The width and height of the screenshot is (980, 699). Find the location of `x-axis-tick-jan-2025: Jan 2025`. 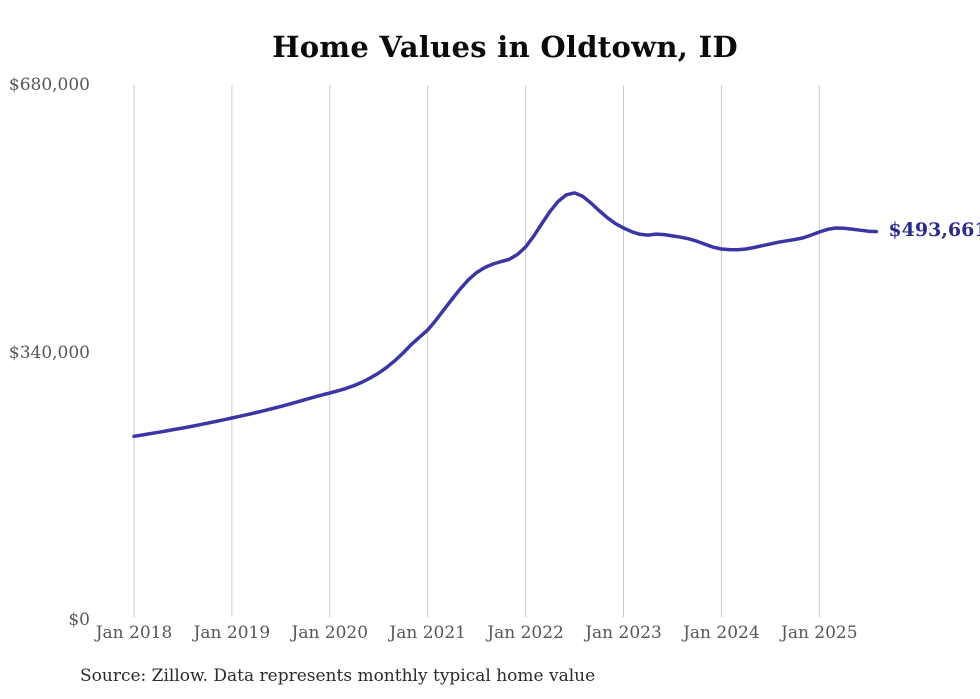

x-axis-tick-jan-2025: Jan 2025 is located at coordinates (819, 633).